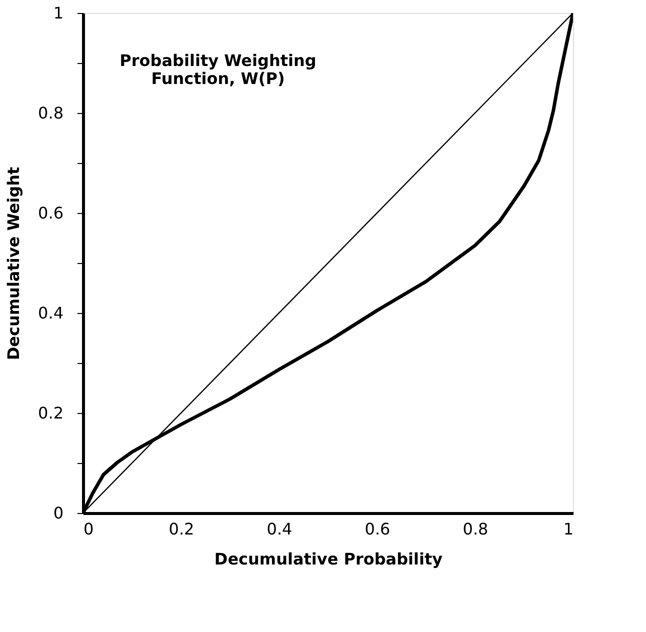  I want to click on x-tick-label: 0, so click(89, 529).